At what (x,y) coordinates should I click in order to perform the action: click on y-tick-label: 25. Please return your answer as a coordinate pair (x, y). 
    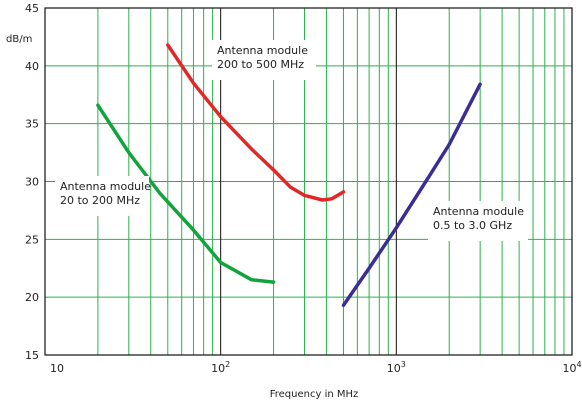
    Looking at the image, I should click on (32, 239).